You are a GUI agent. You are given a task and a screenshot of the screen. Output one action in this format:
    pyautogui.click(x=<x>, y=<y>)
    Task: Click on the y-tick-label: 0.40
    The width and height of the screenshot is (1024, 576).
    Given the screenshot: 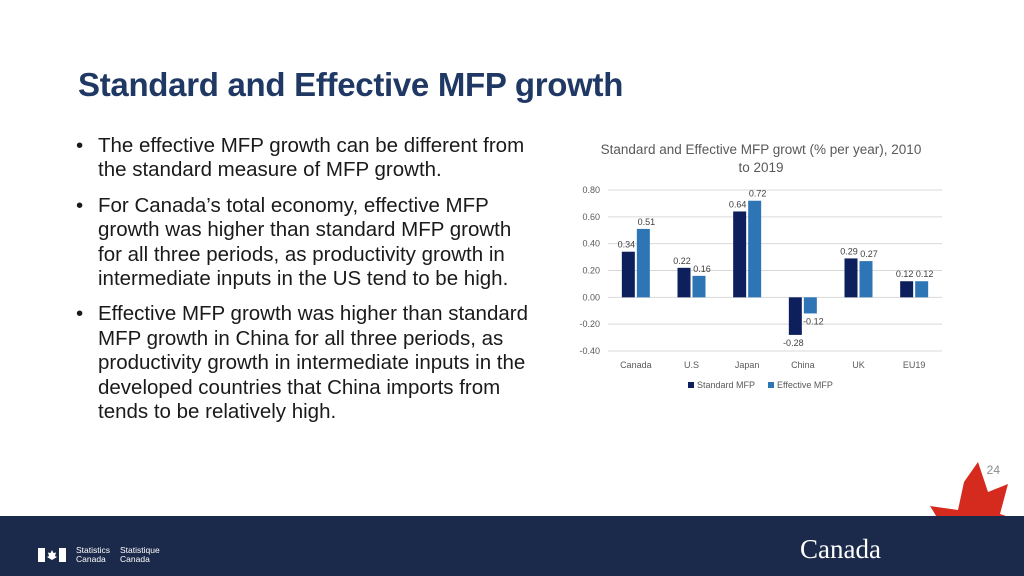 What is the action you would take?
    pyautogui.click(x=591, y=244)
    